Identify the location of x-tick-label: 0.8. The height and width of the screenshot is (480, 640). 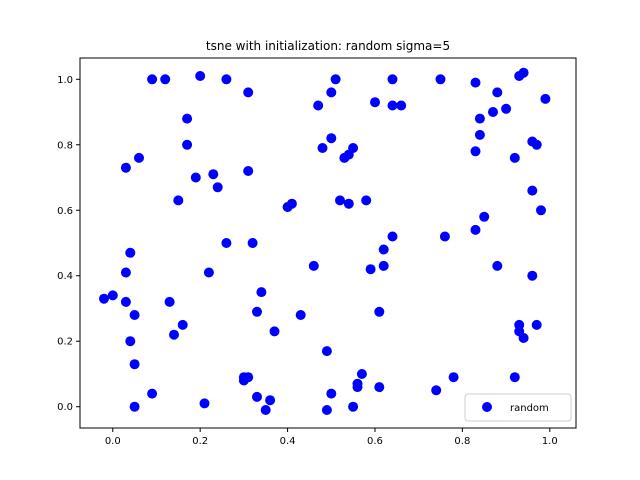
(462, 441).